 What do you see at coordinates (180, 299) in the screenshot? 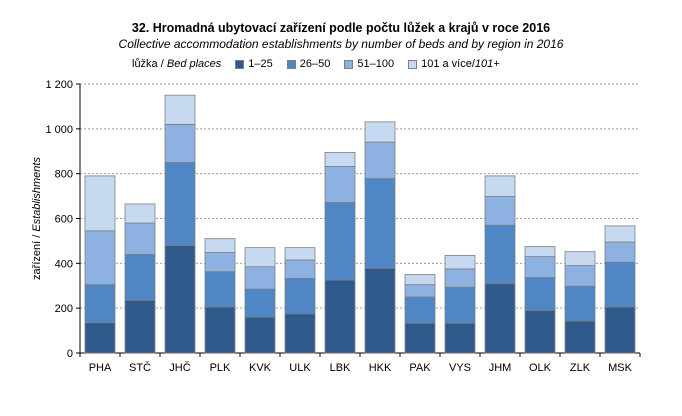
I see `bar-jhč-series-1` at bounding box center [180, 299].